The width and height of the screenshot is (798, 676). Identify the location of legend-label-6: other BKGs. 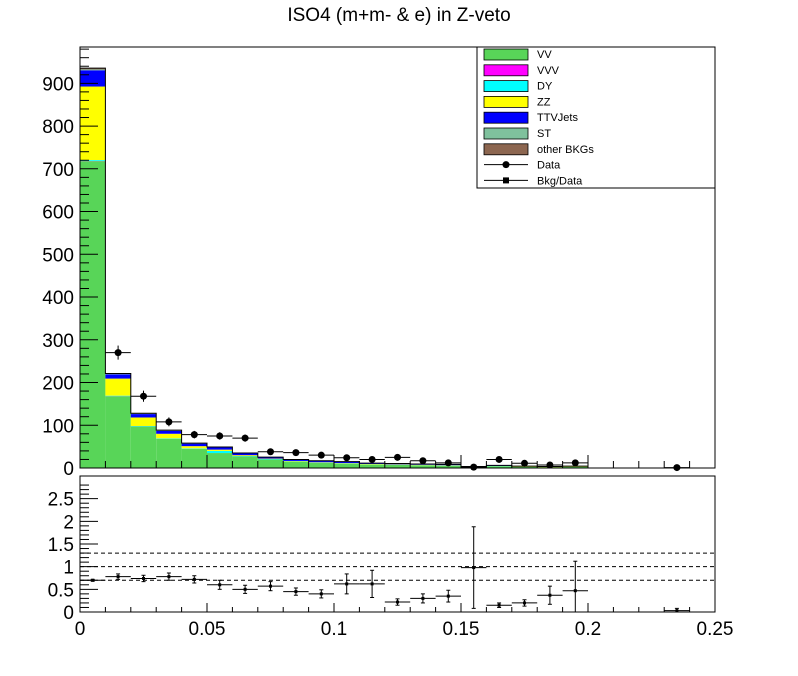
(565, 150).